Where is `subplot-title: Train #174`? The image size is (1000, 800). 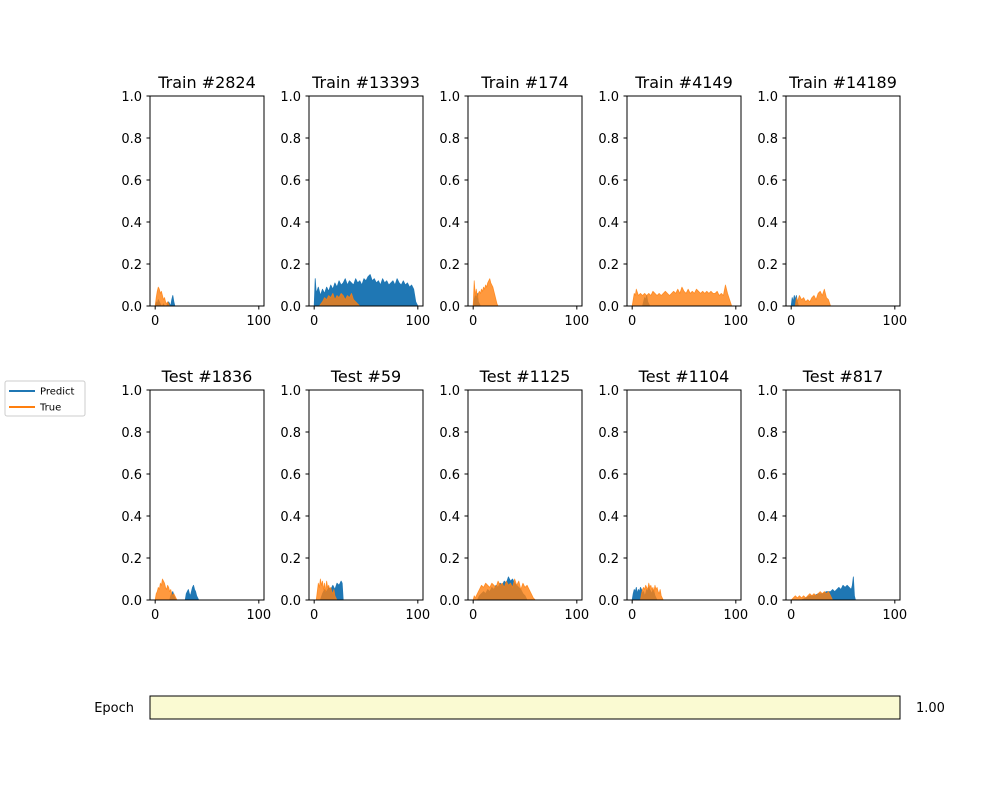 subplot-title: Train #174 is located at coordinates (524, 82).